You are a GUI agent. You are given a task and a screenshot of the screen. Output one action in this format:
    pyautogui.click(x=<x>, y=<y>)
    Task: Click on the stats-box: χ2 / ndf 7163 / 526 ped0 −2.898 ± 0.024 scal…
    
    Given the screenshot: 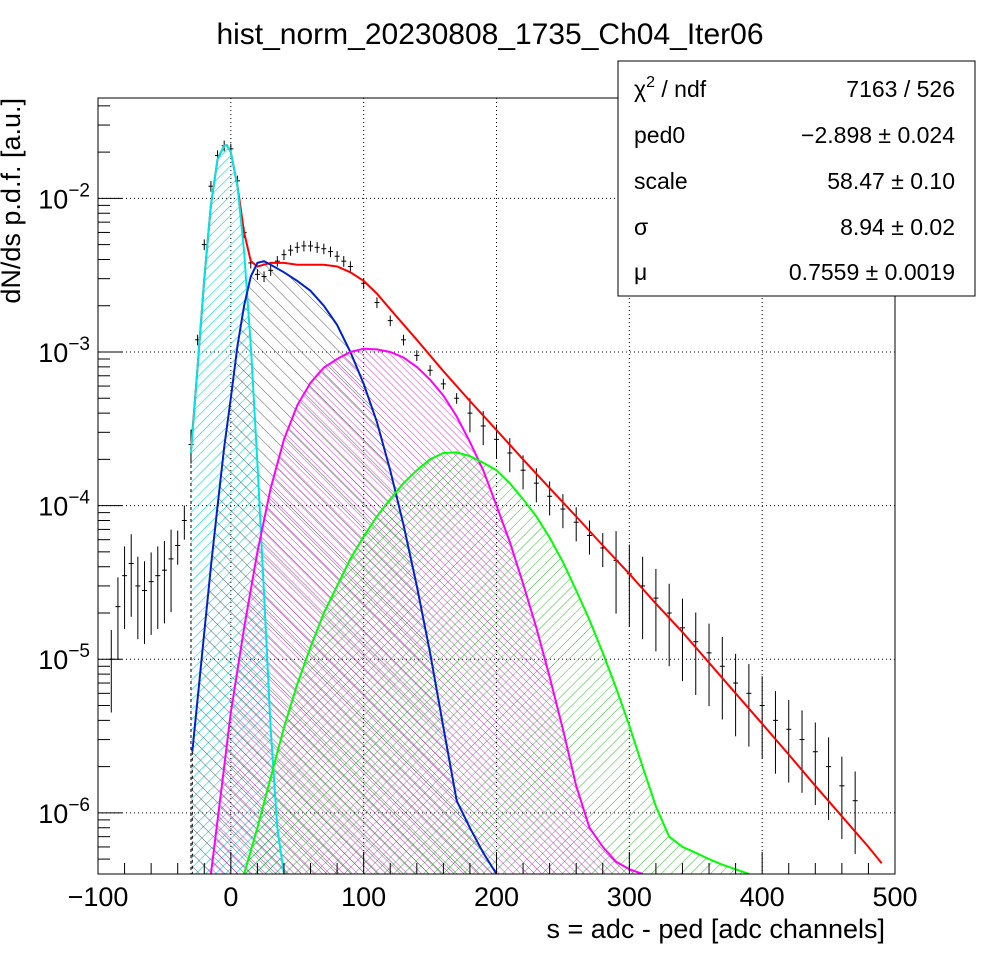 What is the action you would take?
    pyautogui.click(x=796, y=178)
    